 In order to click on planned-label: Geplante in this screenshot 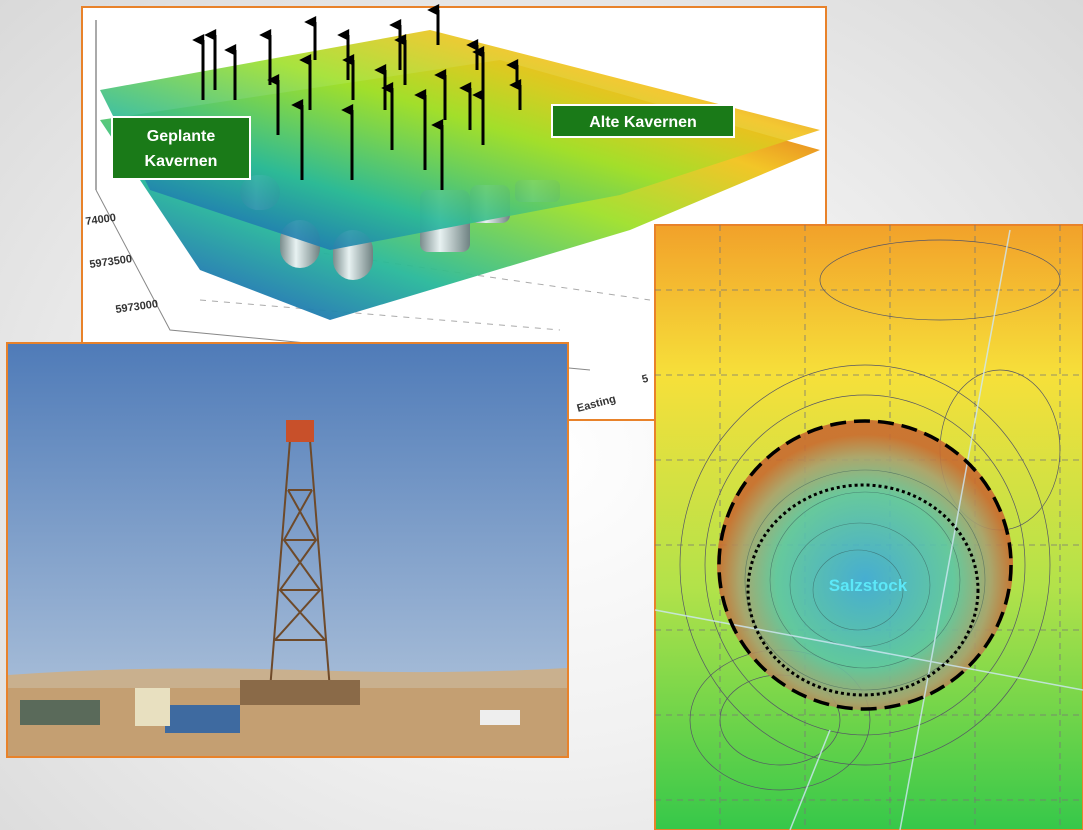, I will do `click(181, 136)`.